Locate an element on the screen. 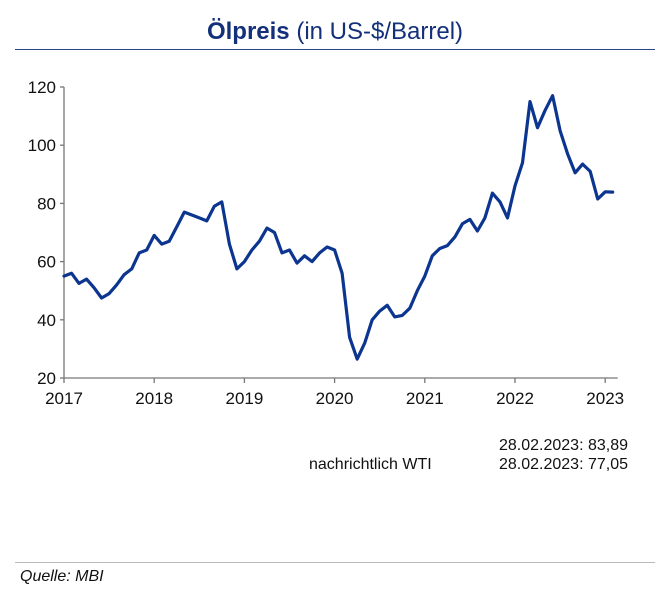 The height and width of the screenshot is (600, 670). x-tick-label: 2023 is located at coordinates (605, 398).